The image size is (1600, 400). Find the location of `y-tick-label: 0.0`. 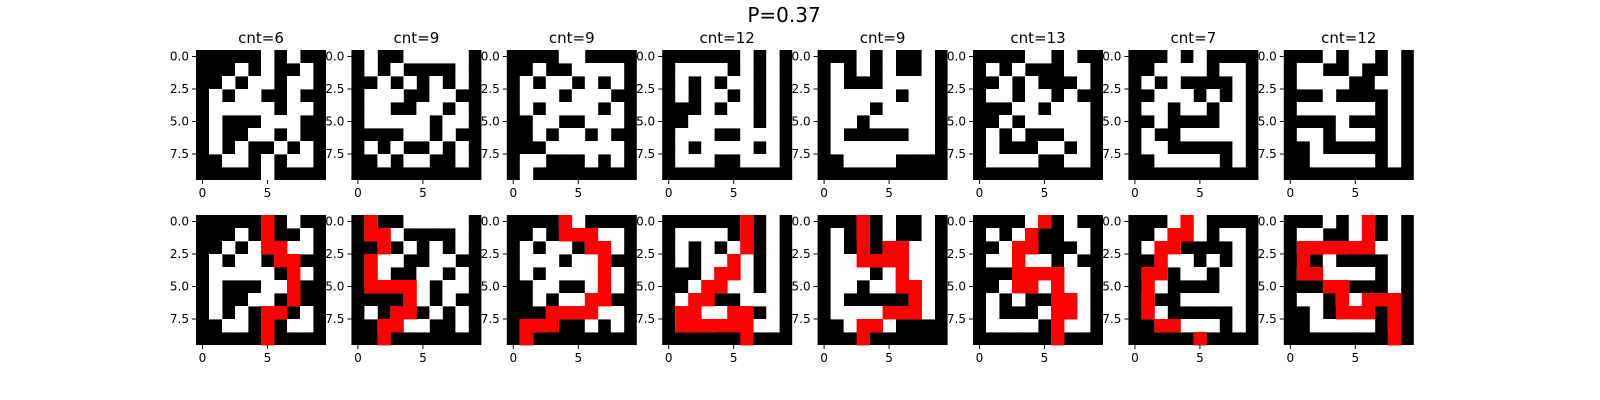

y-tick-label: 0.0 is located at coordinates (801, 57).